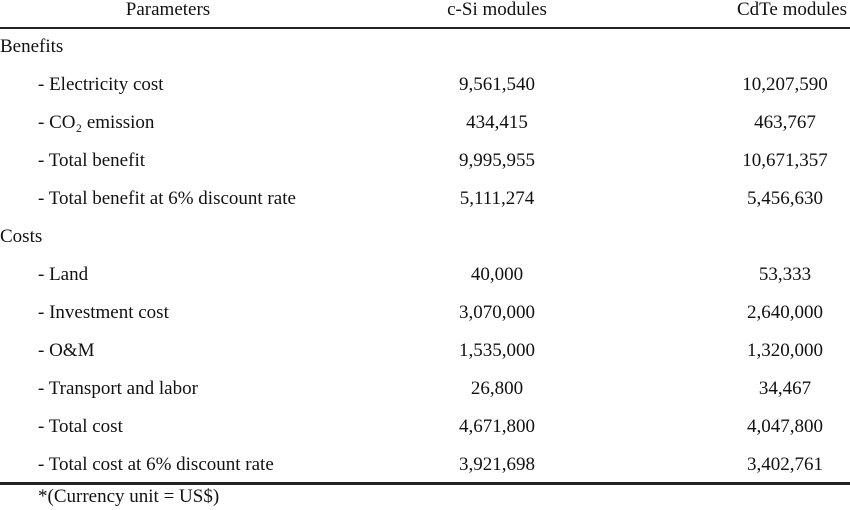 Image resolution: width=850 pixels, height=510 pixels. Describe the element at coordinates (497, 388) in the screenshot. I see `c-si-value: 26,800` at that location.